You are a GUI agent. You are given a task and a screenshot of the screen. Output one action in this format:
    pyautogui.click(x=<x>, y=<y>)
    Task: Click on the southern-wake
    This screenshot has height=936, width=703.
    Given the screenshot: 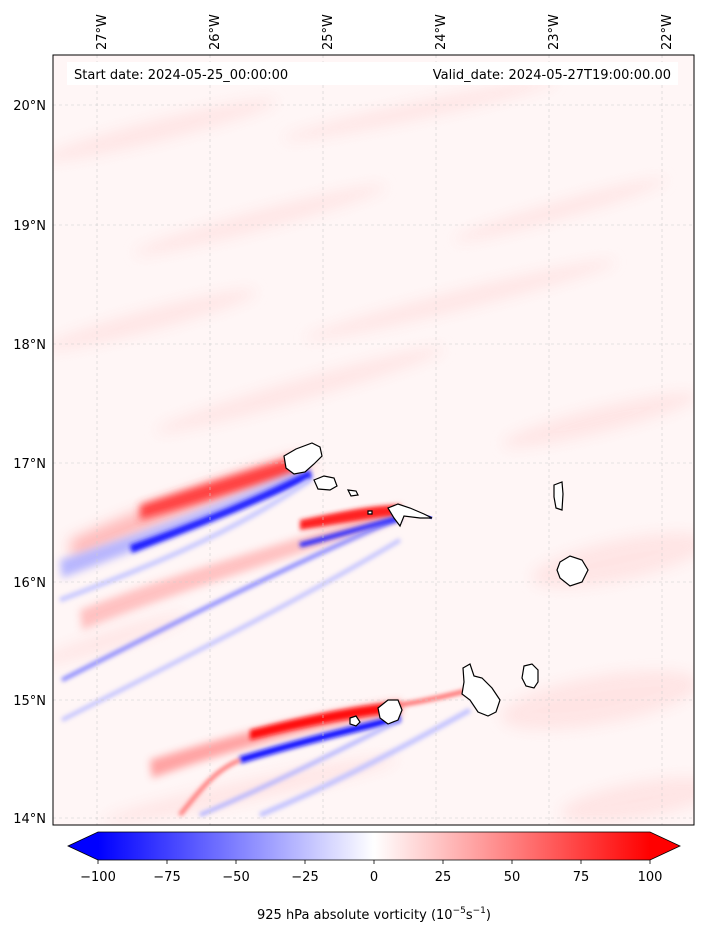 What is the action you would take?
    pyautogui.click(x=321, y=753)
    